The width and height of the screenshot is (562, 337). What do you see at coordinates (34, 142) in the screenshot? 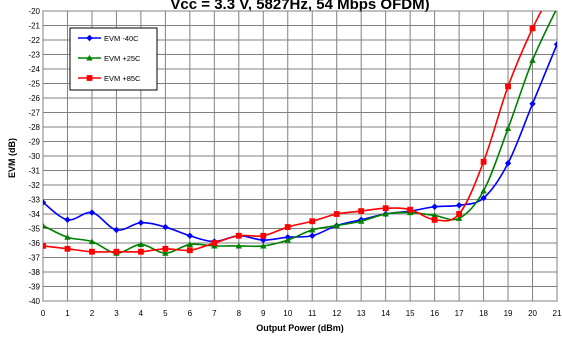
I see `y-tick-label: -29` at bounding box center [34, 142].